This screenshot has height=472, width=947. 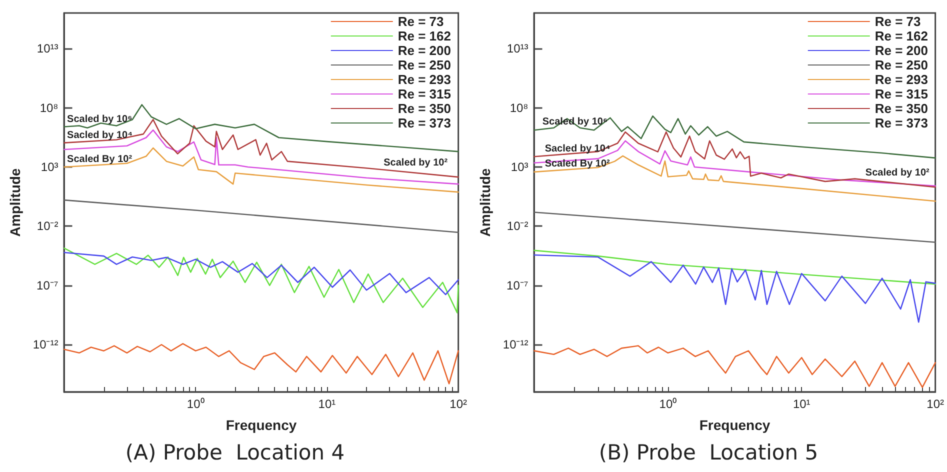 What do you see at coordinates (100, 160) in the screenshot?
I see `annotation: Scaled By 10²` at bounding box center [100, 160].